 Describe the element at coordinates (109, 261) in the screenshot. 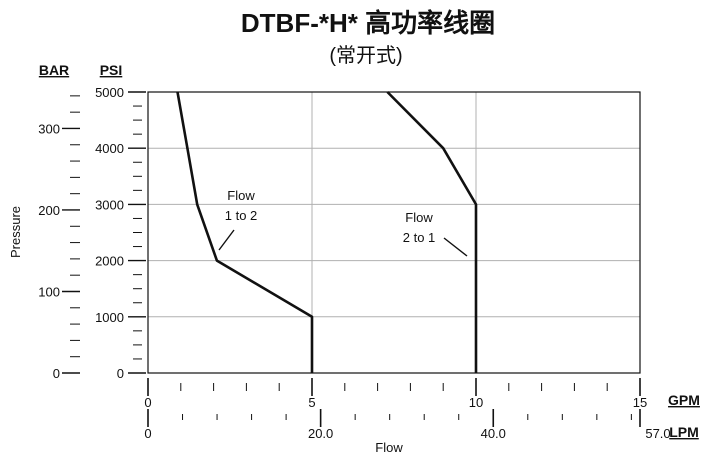

I see `psi-tick-label-2000: 2000` at that location.